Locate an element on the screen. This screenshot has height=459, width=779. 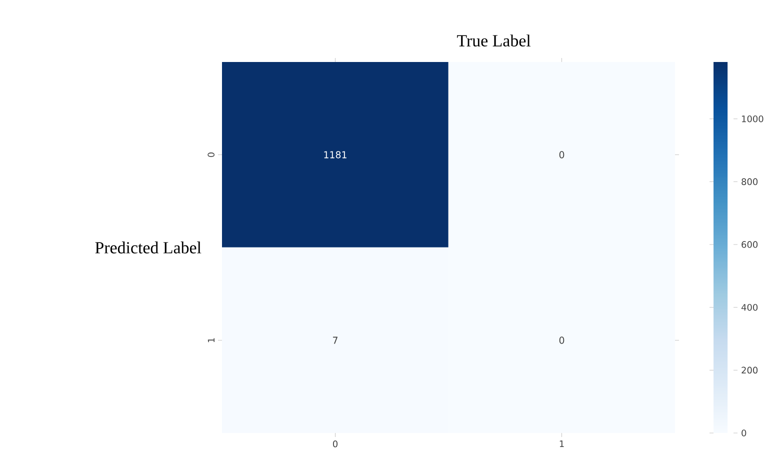
color-bar-label: 0 is located at coordinates (744, 433).